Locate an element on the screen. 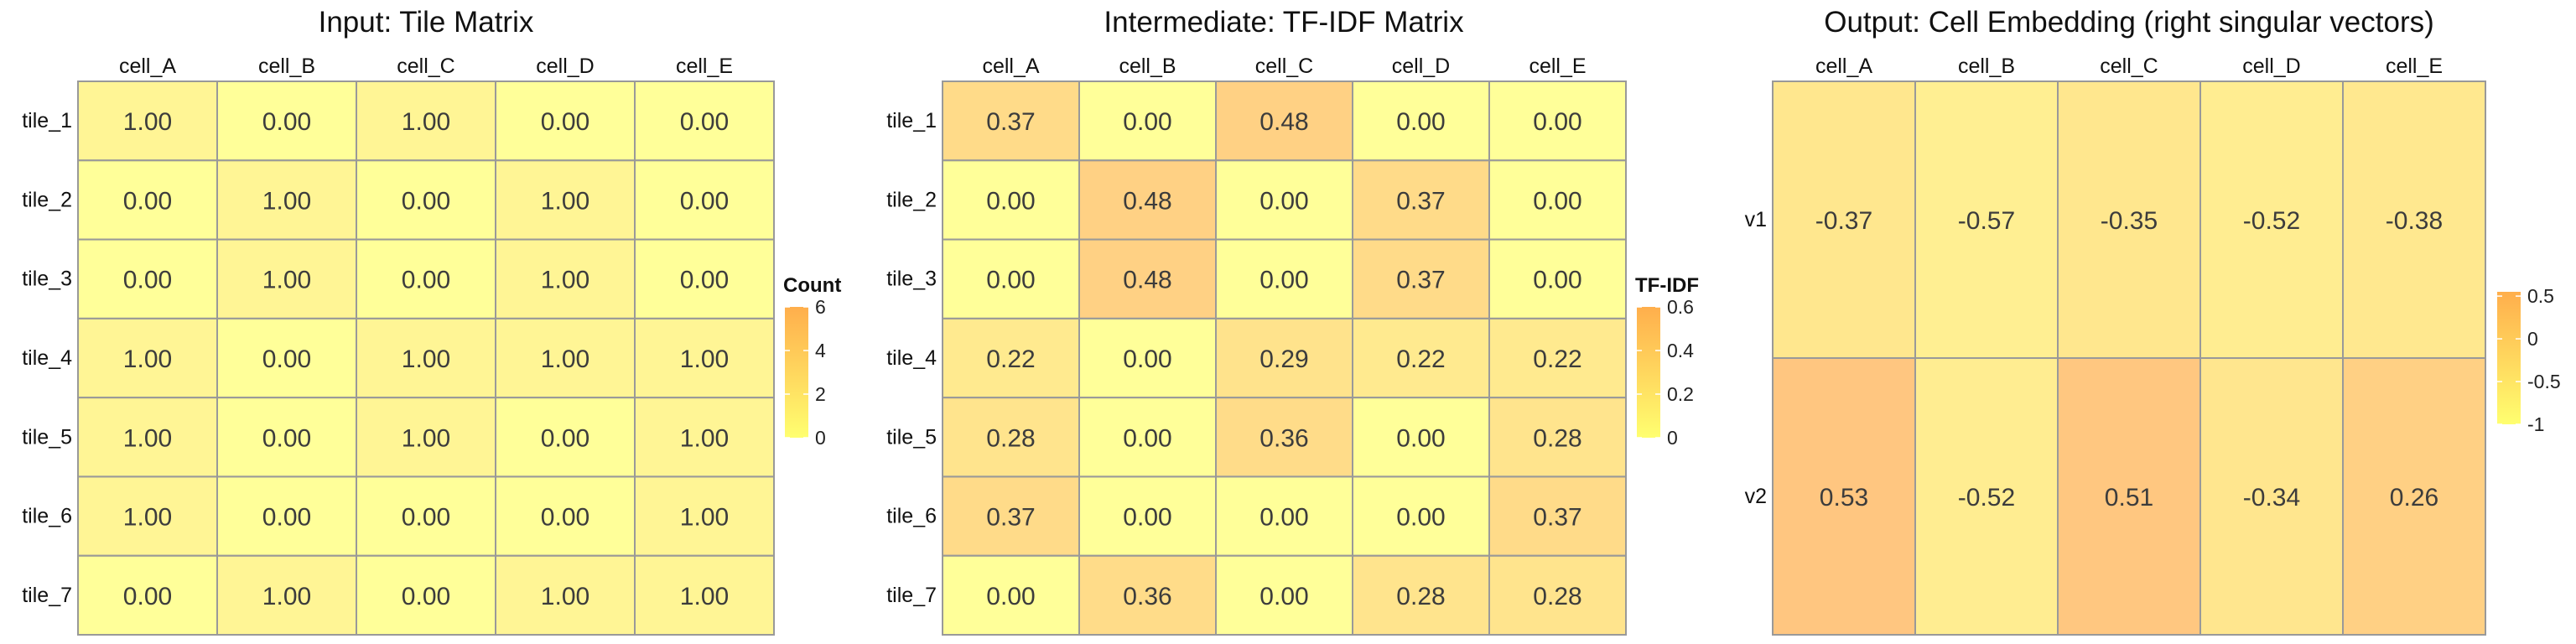 The height and width of the screenshot is (644, 2576). legend-title: Count is located at coordinates (812, 285).